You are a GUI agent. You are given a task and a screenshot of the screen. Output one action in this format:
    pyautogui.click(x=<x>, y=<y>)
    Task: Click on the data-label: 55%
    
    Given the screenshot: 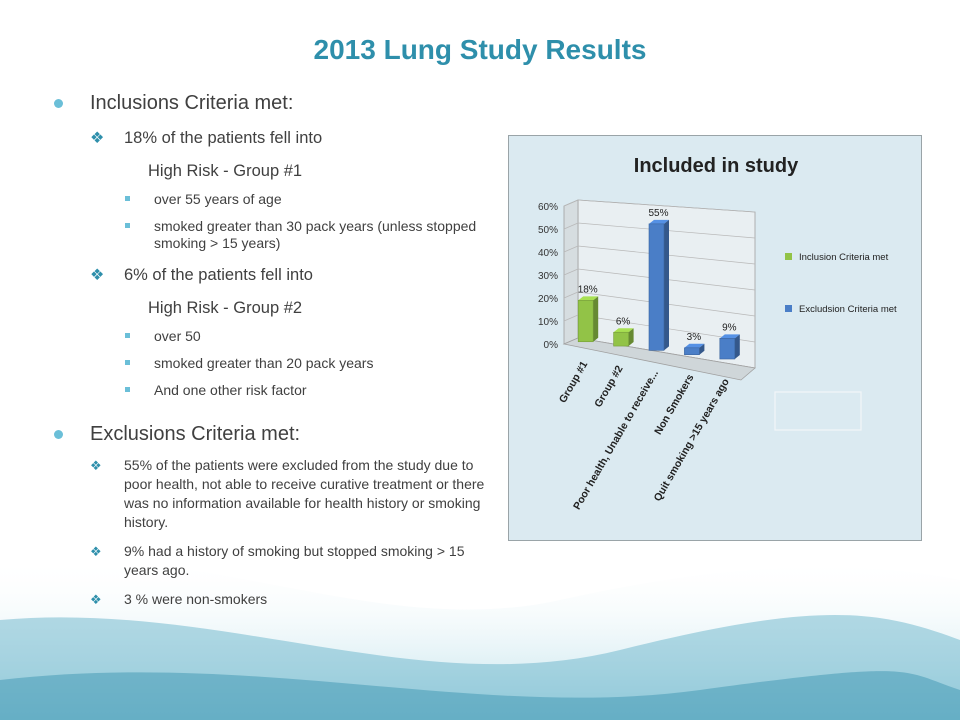 What is the action you would take?
    pyautogui.click(x=658, y=213)
    